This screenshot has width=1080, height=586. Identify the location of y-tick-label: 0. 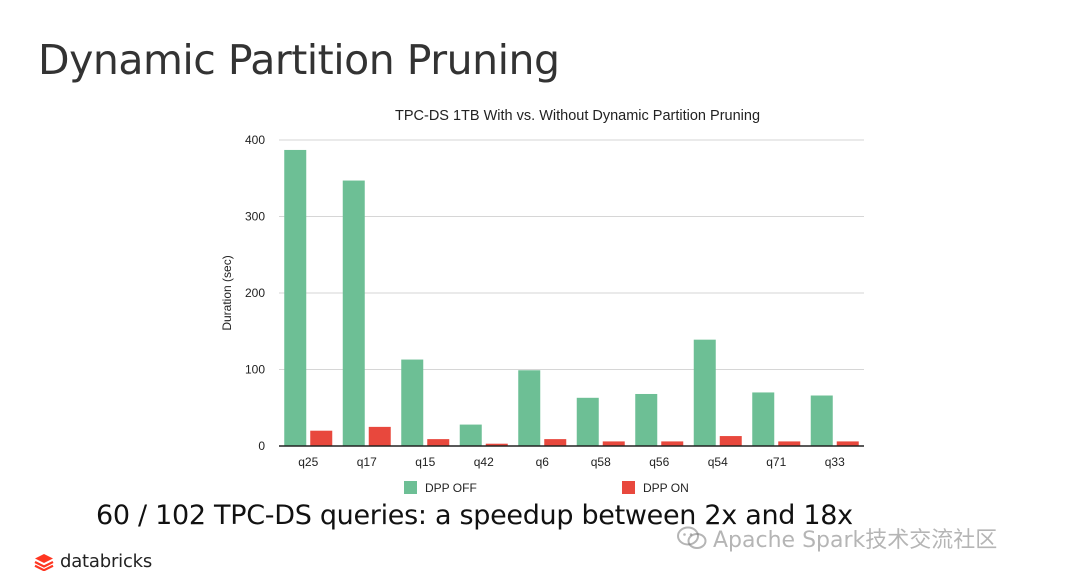
(261, 446).